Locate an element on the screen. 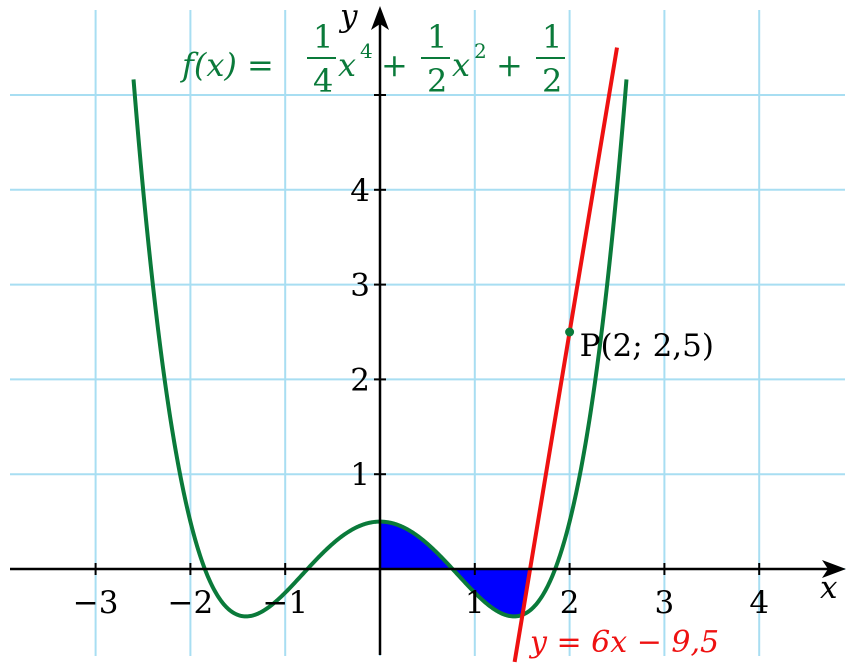  point-p-label: P(2; 2,5) is located at coordinates (647, 346).